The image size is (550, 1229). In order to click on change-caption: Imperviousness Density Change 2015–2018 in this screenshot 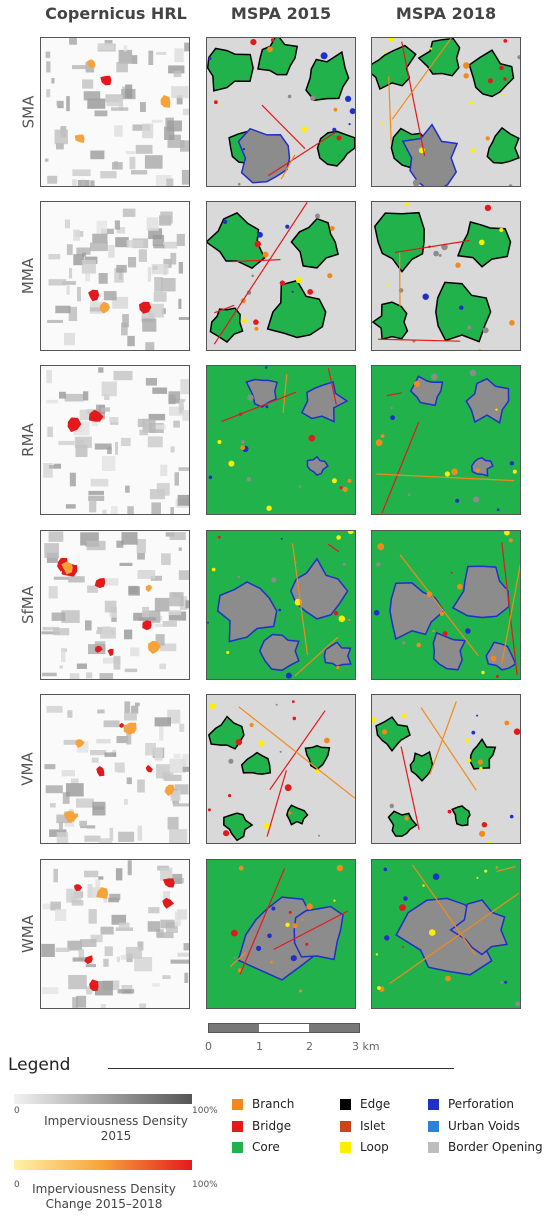, I will do `click(104, 1197)`.